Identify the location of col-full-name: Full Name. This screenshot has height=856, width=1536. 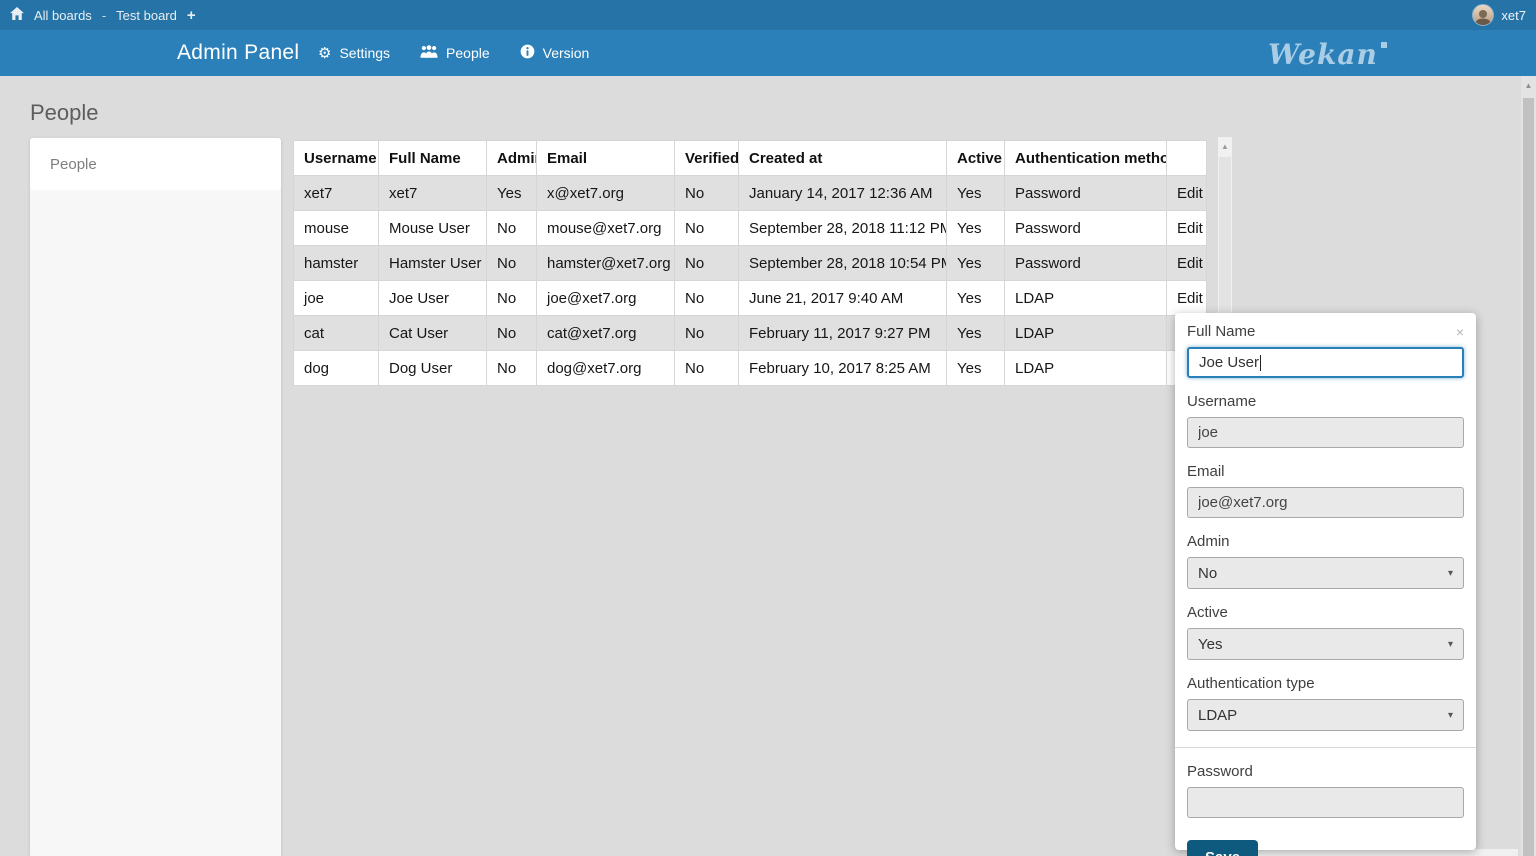
(432, 158).